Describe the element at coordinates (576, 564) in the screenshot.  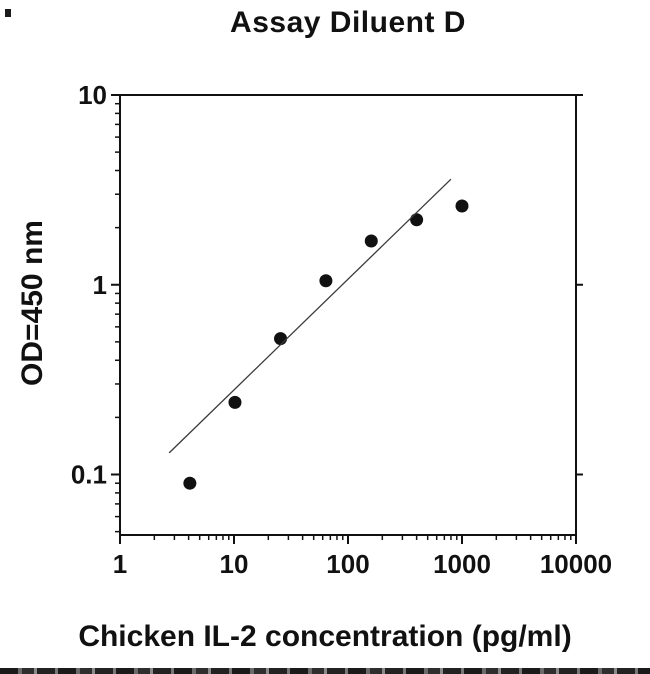
I see `x-tick-label: 10000` at that location.